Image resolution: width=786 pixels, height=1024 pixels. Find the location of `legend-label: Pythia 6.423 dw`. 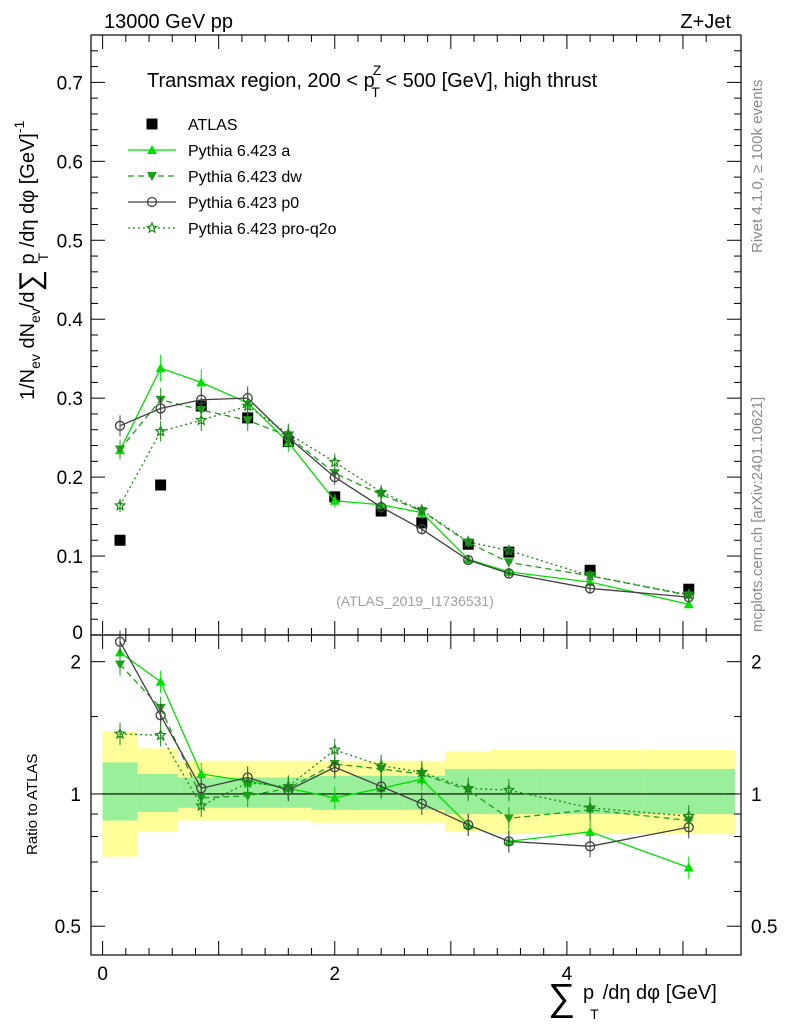

legend-label: Pythia 6.423 dw is located at coordinates (245, 177).